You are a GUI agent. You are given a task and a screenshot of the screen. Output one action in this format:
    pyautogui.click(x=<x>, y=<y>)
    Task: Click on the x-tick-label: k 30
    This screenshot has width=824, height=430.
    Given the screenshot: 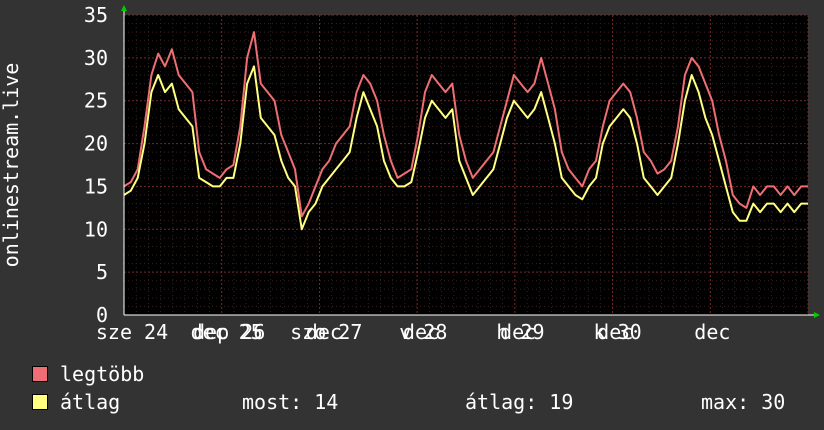 What is the action you would take?
    pyautogui.click(x=618, y=332)
    